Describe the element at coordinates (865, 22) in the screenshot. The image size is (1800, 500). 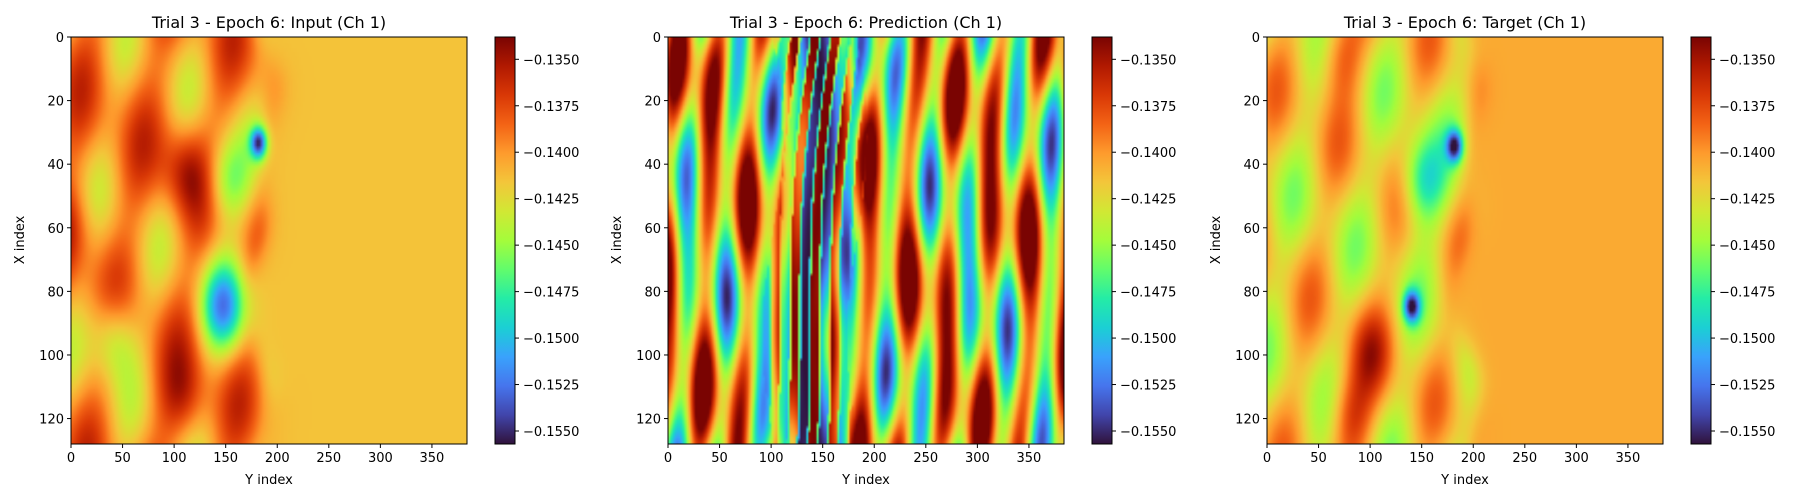
I see `chart-title: Trial 3 - Epoch 6: Prediction (Ch 1)` at that location.